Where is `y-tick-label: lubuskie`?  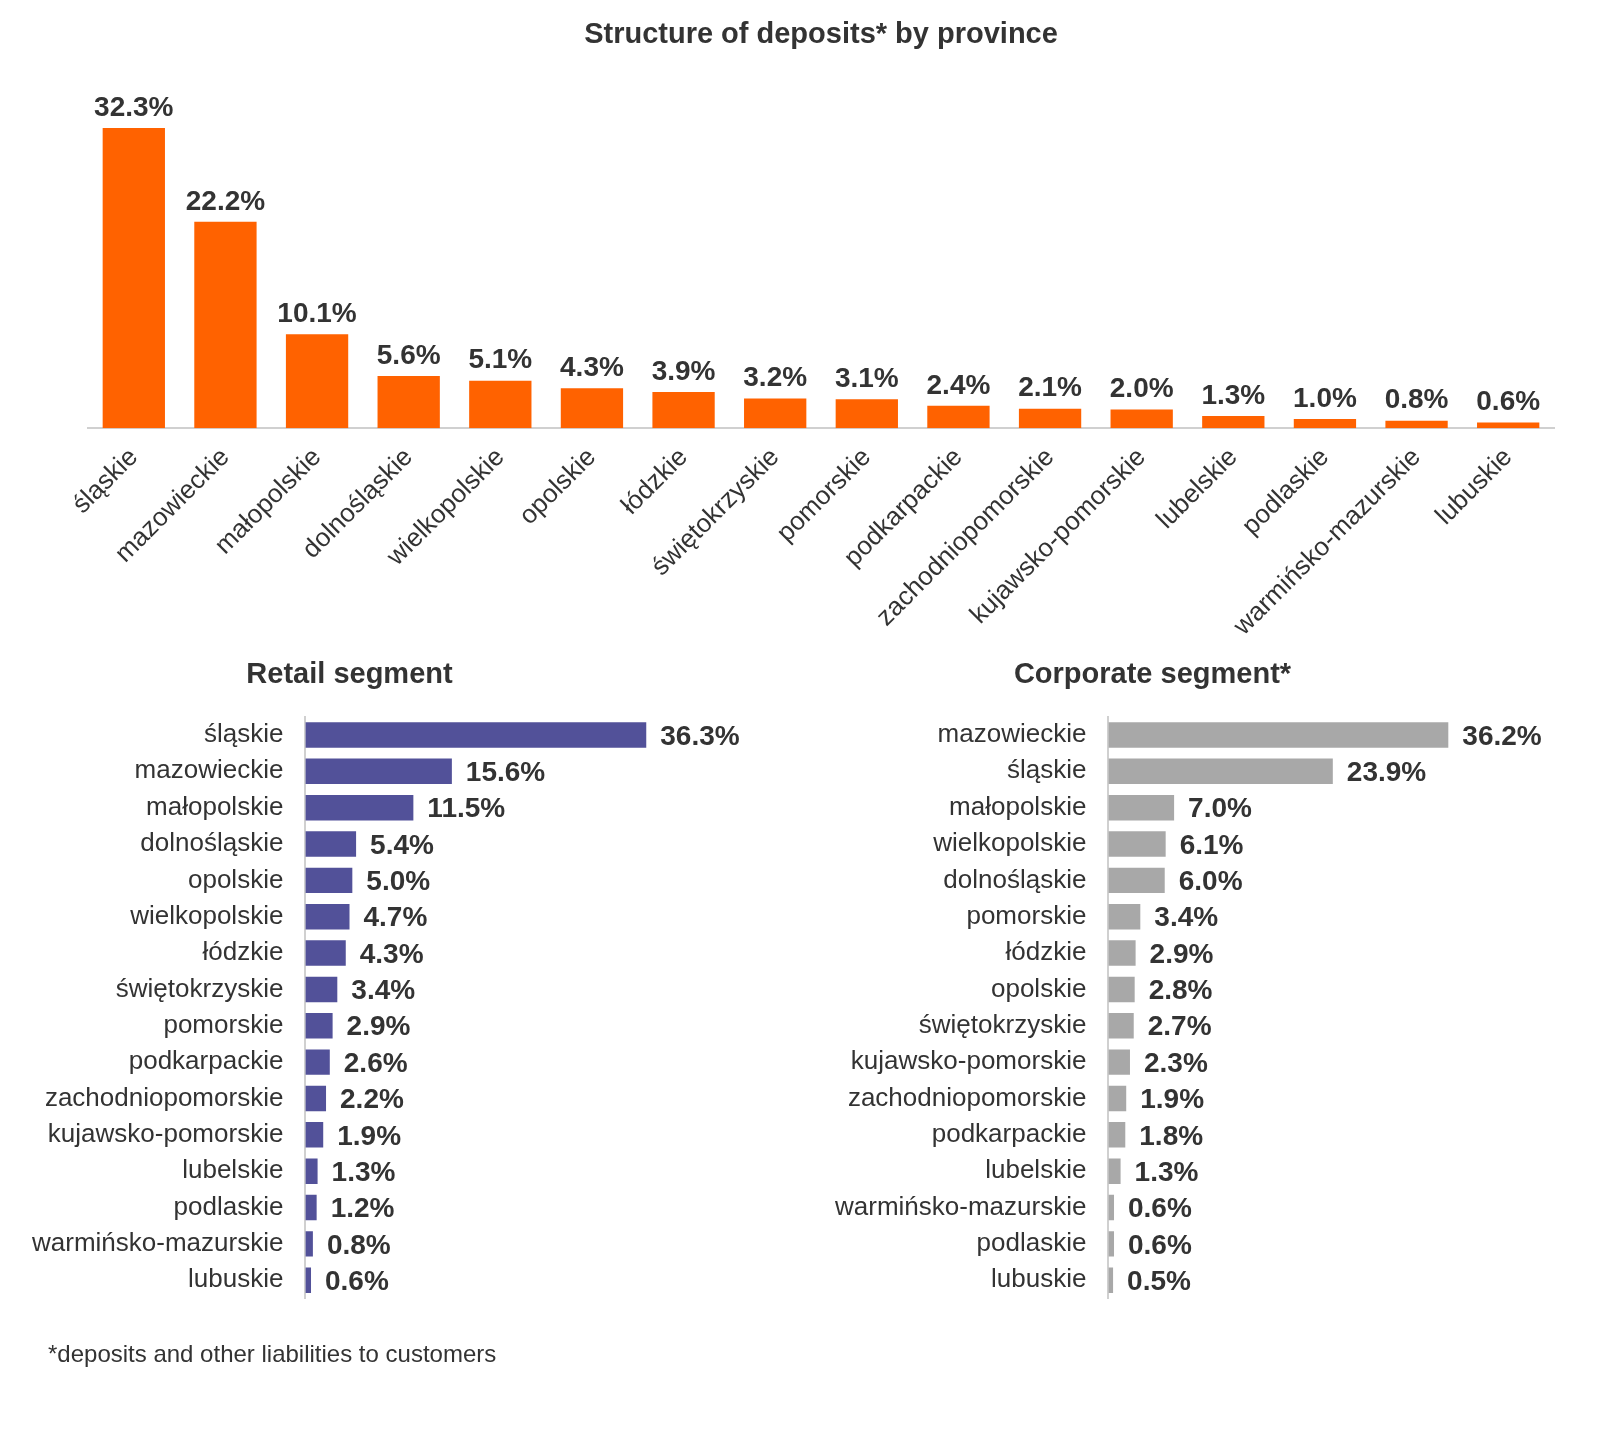 y-tick-label: lubuskie is located at coordinates (1038, 1278).